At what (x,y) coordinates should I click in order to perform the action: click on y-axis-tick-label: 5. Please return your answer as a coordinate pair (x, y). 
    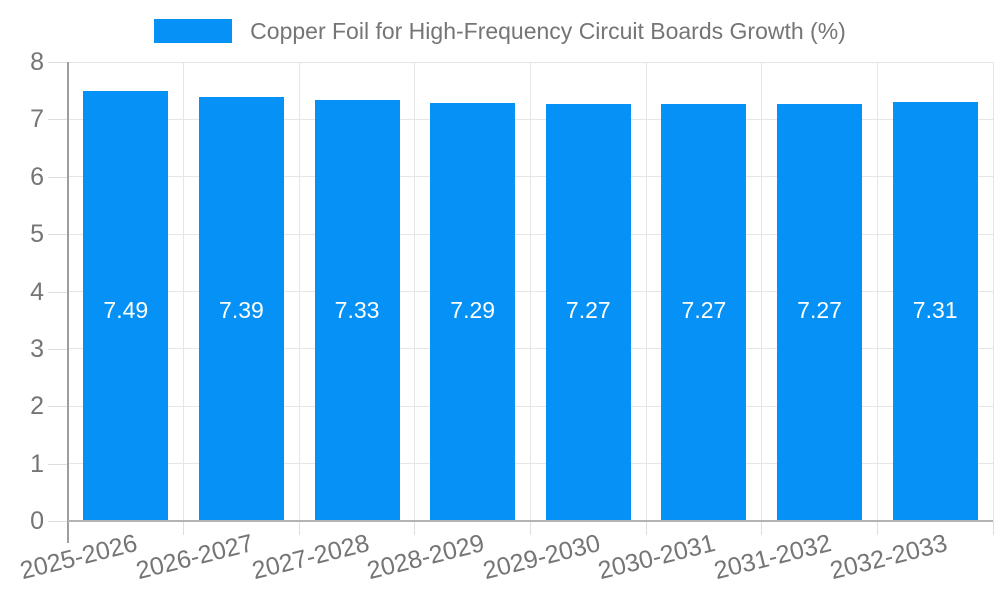
    Looking at the image, I should click on (37, 234).